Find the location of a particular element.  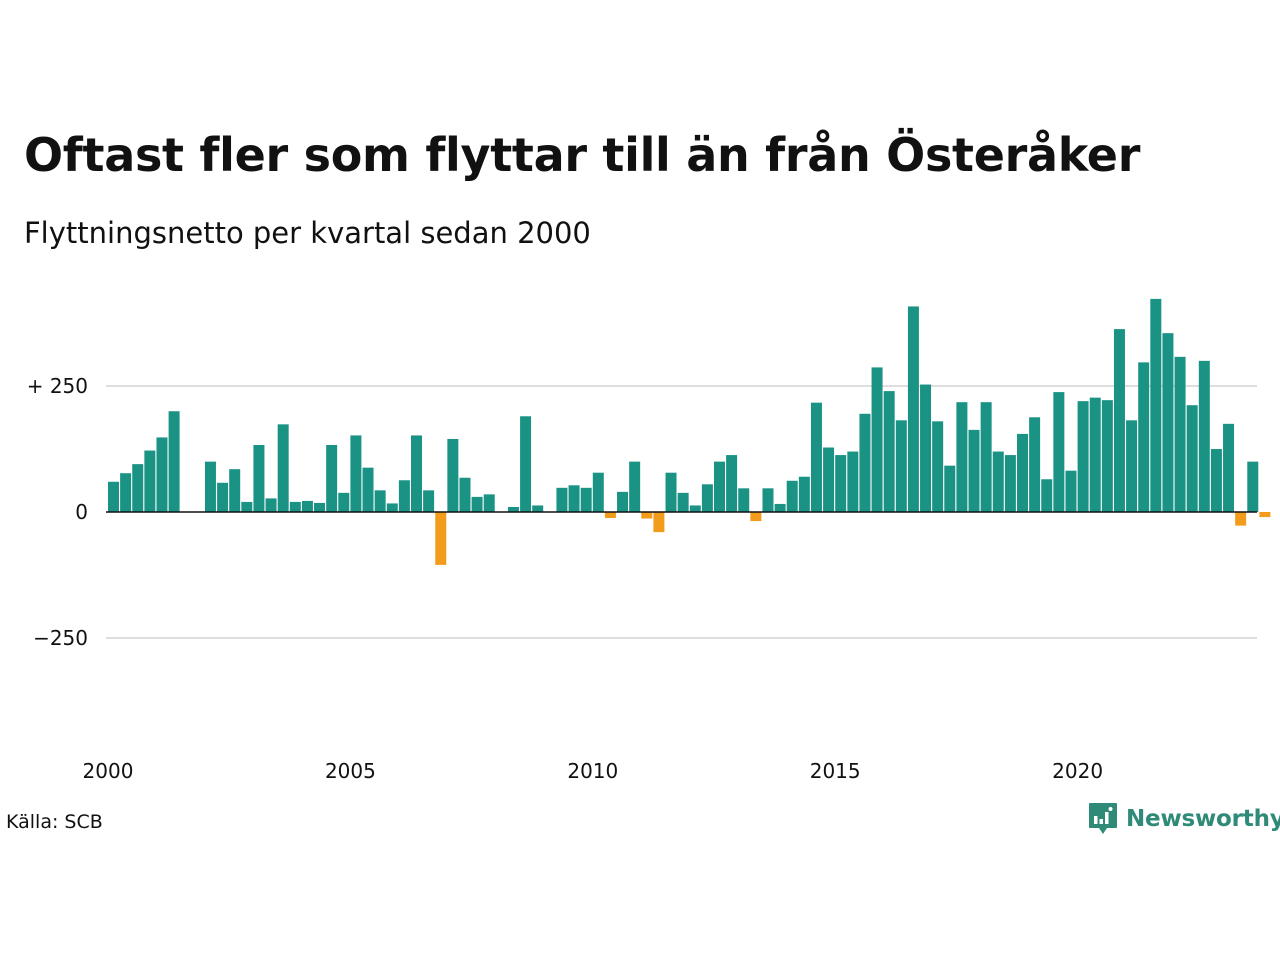

y-tick-label: 0 is located at coordinates (81, 512).